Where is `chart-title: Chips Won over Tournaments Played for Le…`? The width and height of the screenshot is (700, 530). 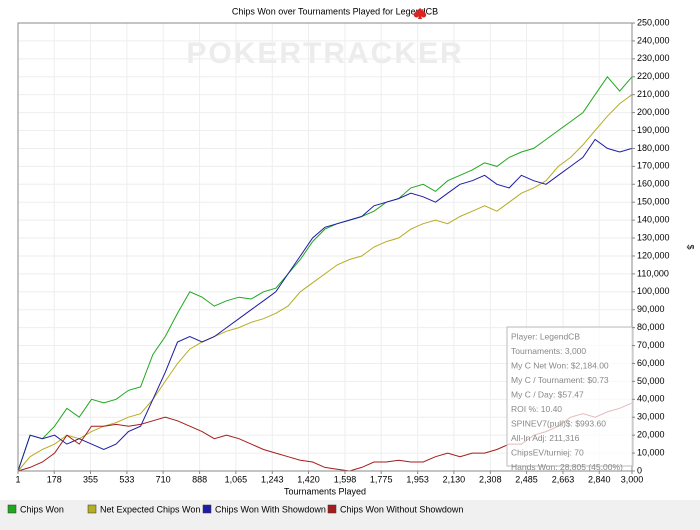 chart-title: Chips Won over Tournaments Played for Le… is located at coordinates (335, 11).